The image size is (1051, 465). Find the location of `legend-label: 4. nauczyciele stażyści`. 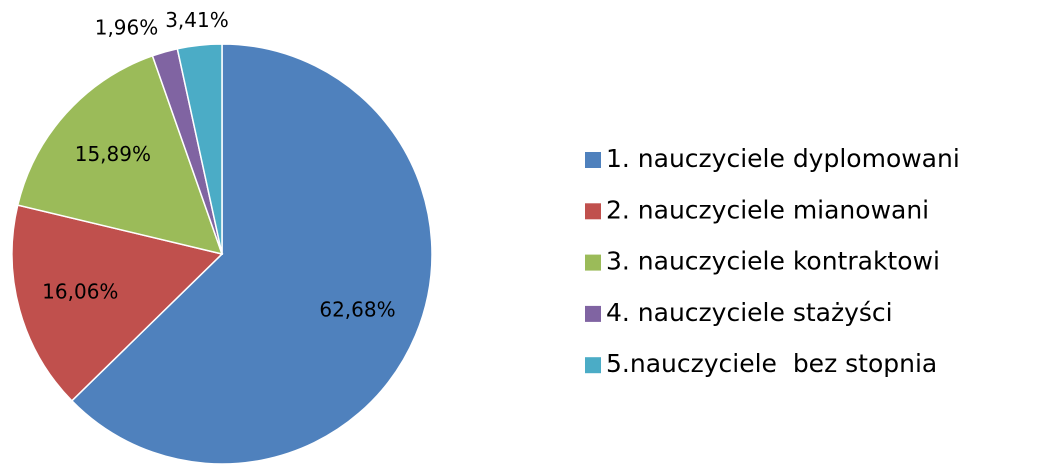

legend-label: 4. nauczyciele stażyści is located at coordinates (749, 312).